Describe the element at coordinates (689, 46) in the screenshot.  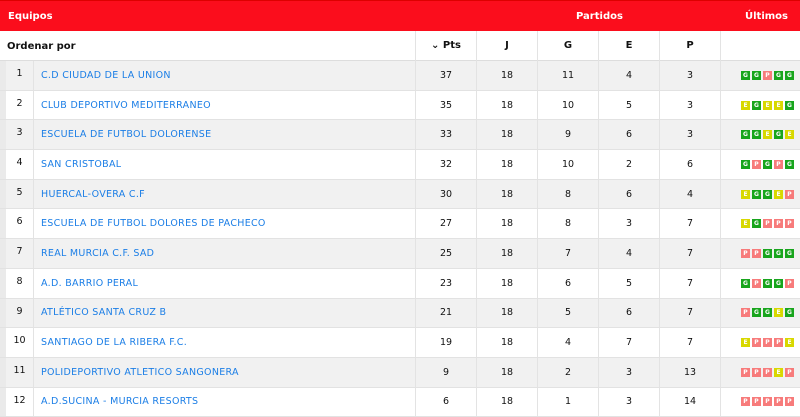
I see `sort-p-button: P` at that location.